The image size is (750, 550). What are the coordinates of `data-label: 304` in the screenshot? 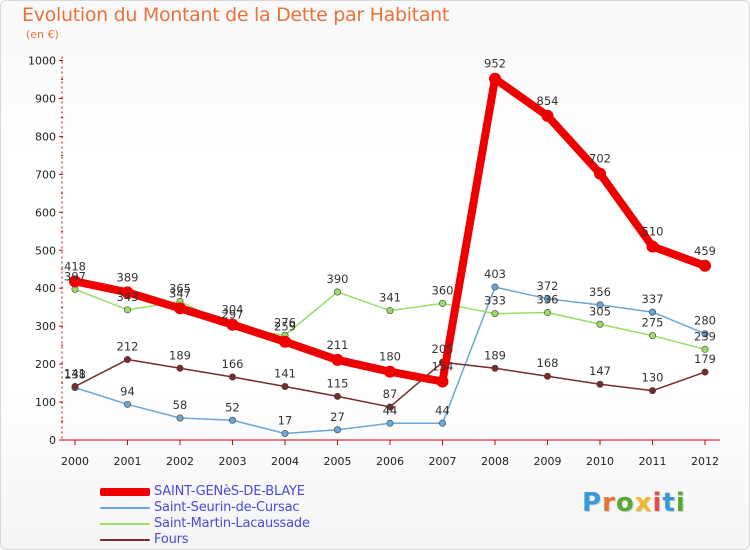 It's located at (233, 310).